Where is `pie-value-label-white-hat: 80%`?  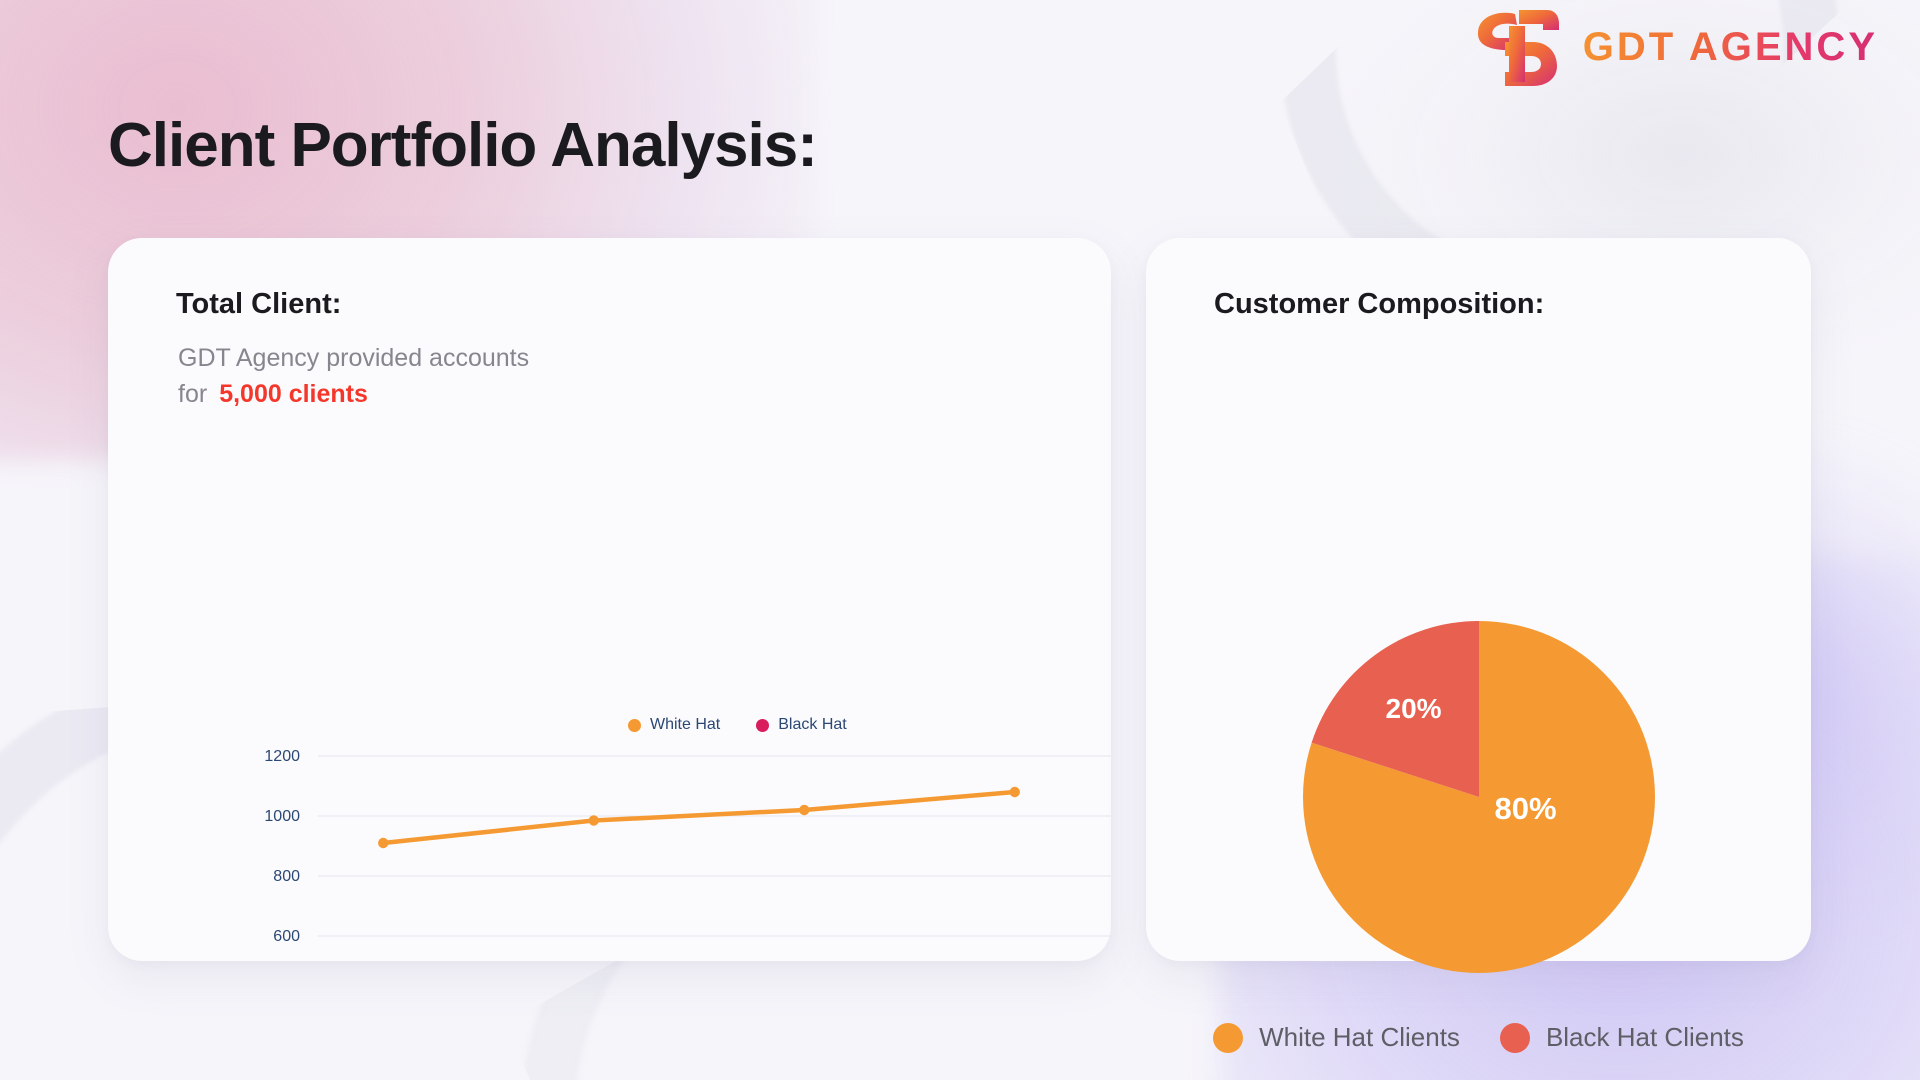
pie-value-label-white-hat: 80% is located at coordinates (1525, 808).